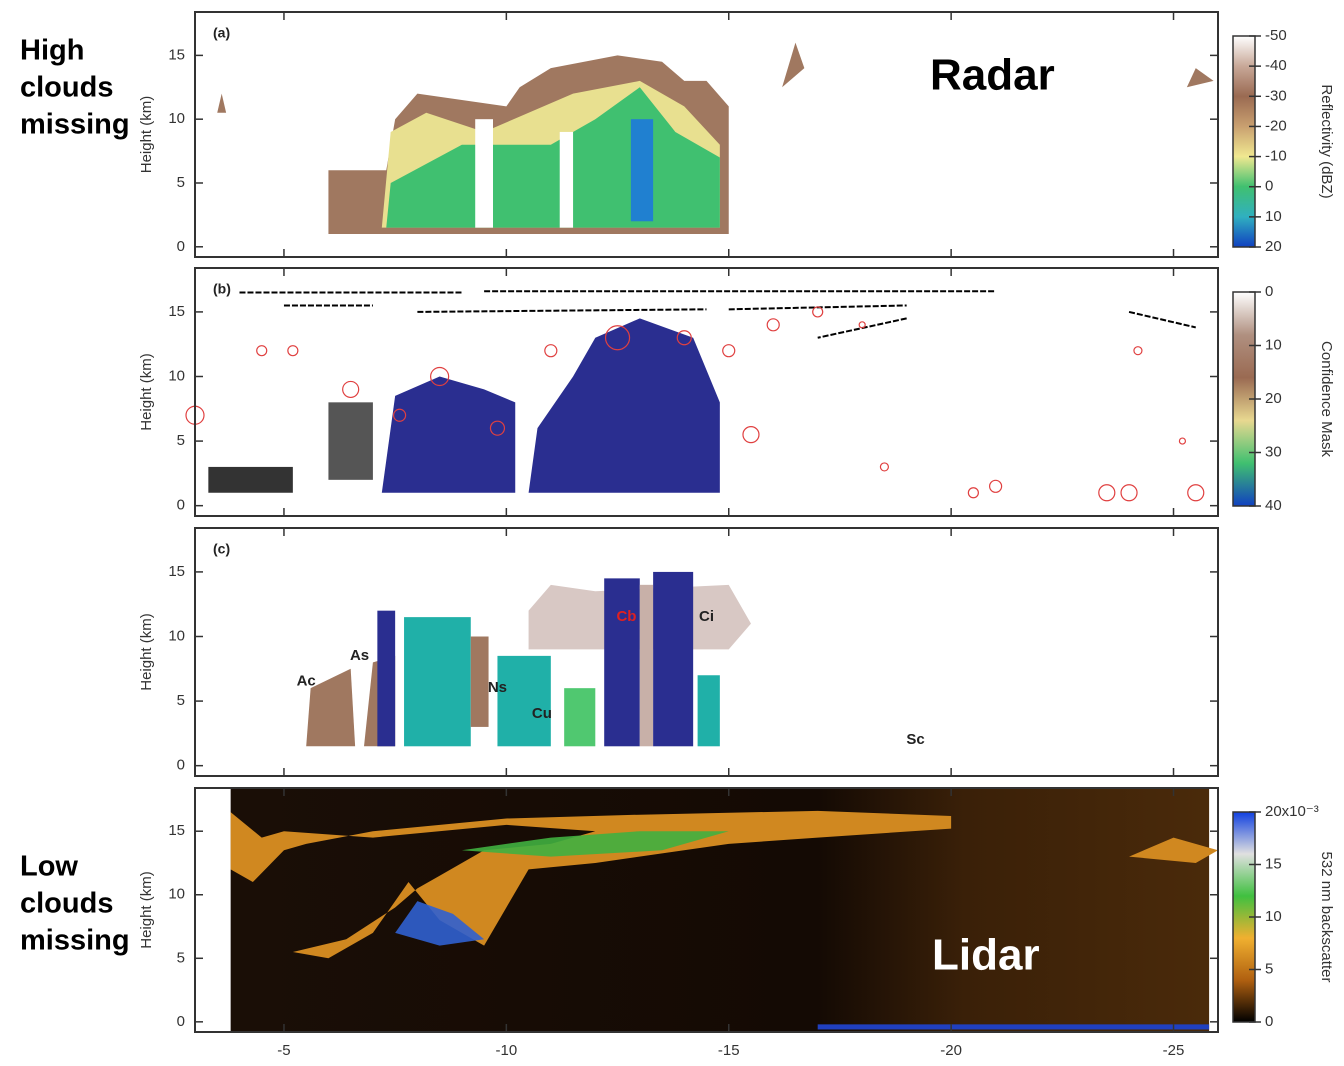 The image size is (1344, 1066). Describe the element at coordinates (283, 1050) in the screenshot. I see `x-tick-label: -5` at that location.